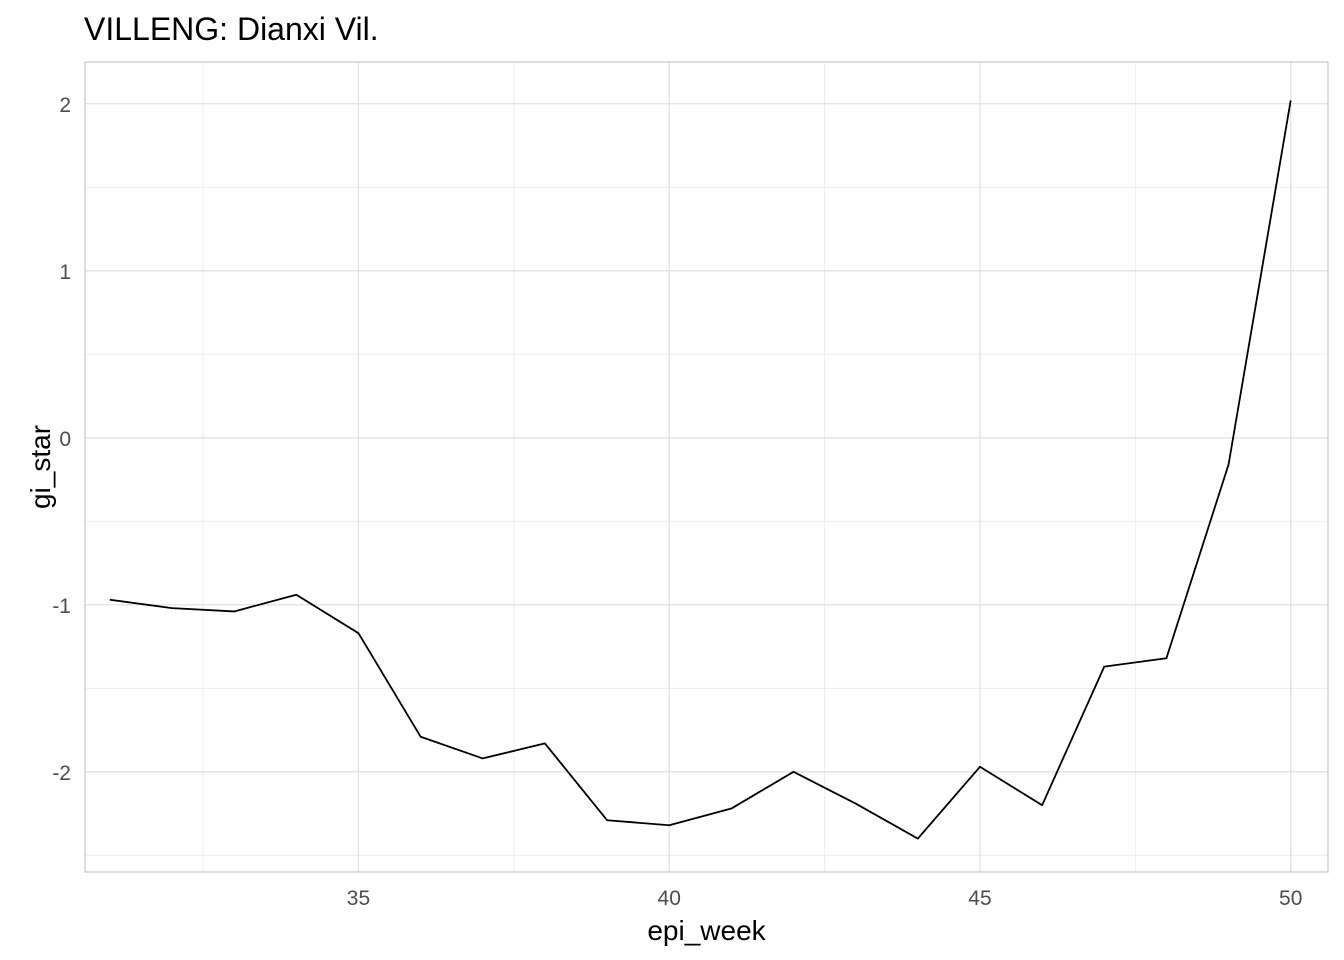 Image resolution: width=1344 pixels, height=960 pixels. Describe the element at coordinates (825, 898) in the screenshot. I see `x-axis-tick-labels: 35 40 45 50` at that location.